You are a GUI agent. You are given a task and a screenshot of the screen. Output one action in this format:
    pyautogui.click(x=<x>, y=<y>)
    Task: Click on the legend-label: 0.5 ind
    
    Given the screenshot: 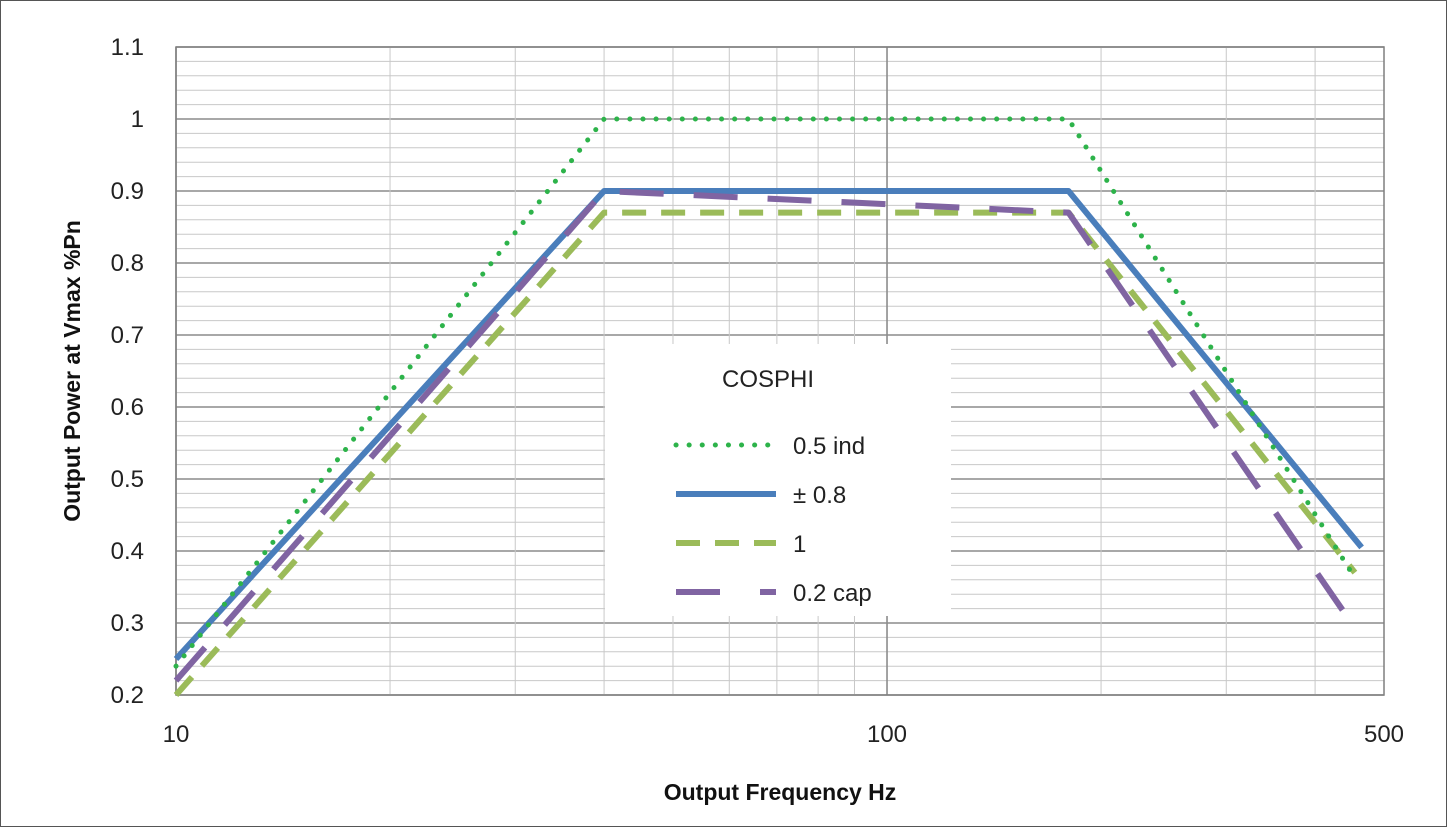 What is the action you would take?
    pyautogui.click(x=829, y=446)
    